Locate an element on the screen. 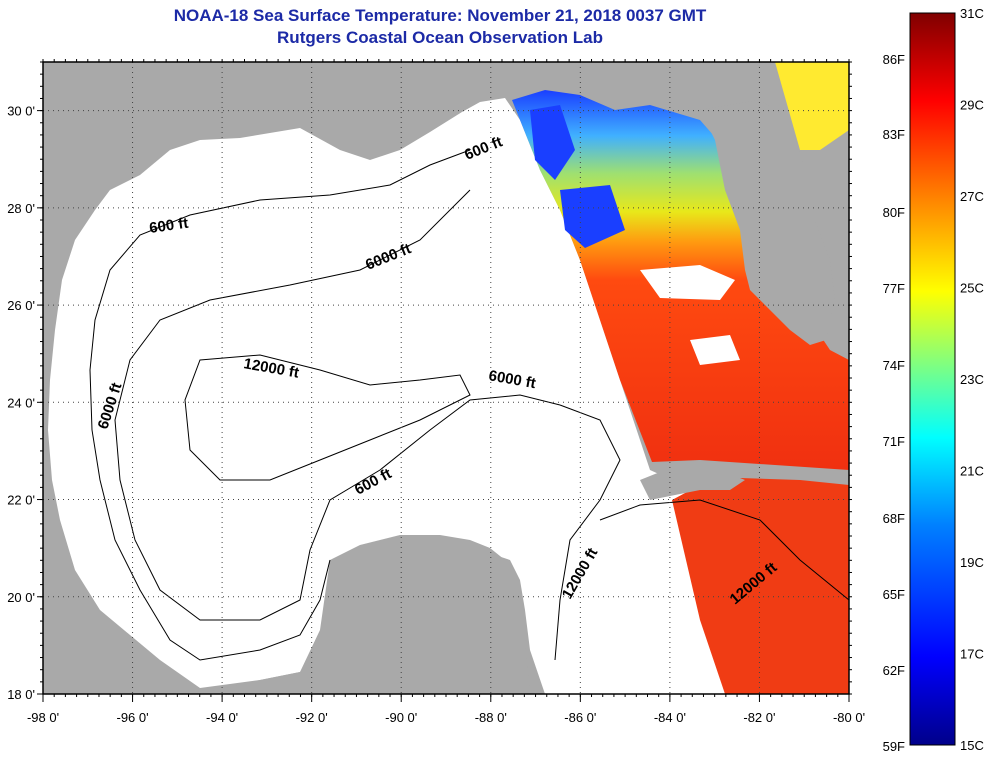 Image resolution: width=992 pixels, height=761 pixels. colorbar-celsius-label: 23C is located at coordinates (972, 379).